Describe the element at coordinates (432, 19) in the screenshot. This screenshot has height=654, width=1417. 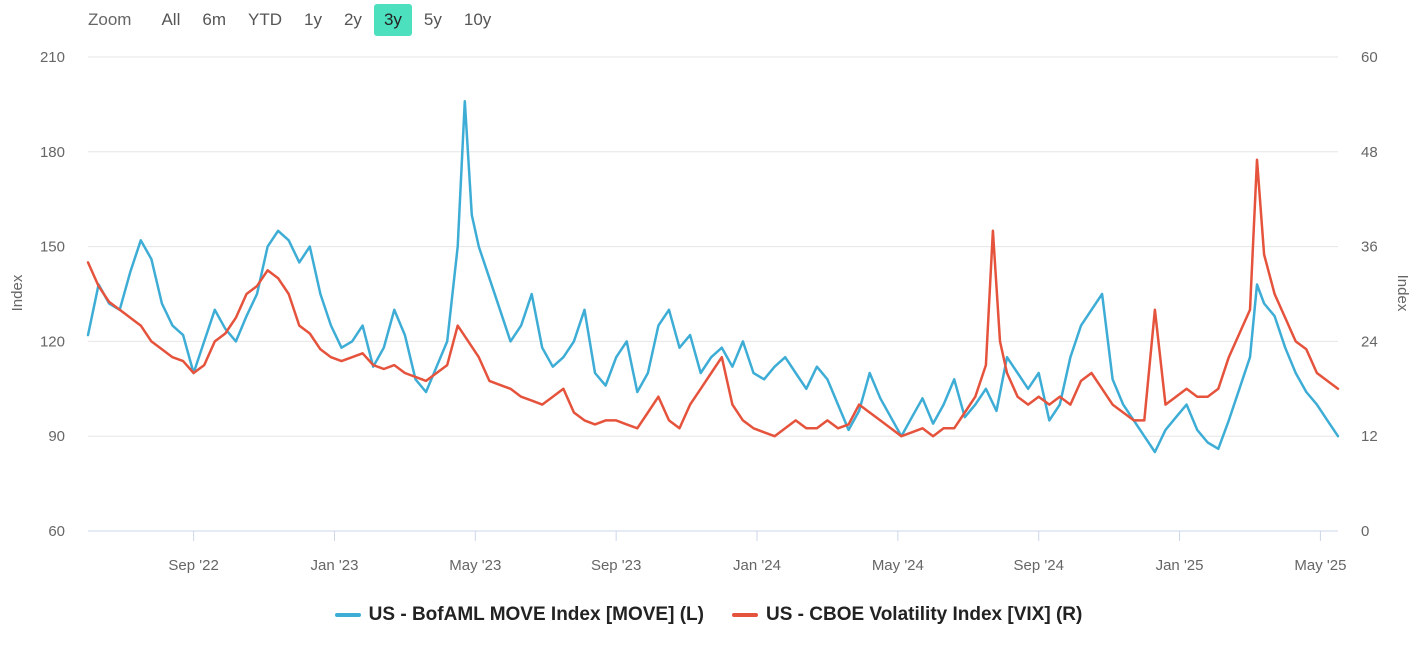
I see `zoom-5y-button: 5y` at that location.